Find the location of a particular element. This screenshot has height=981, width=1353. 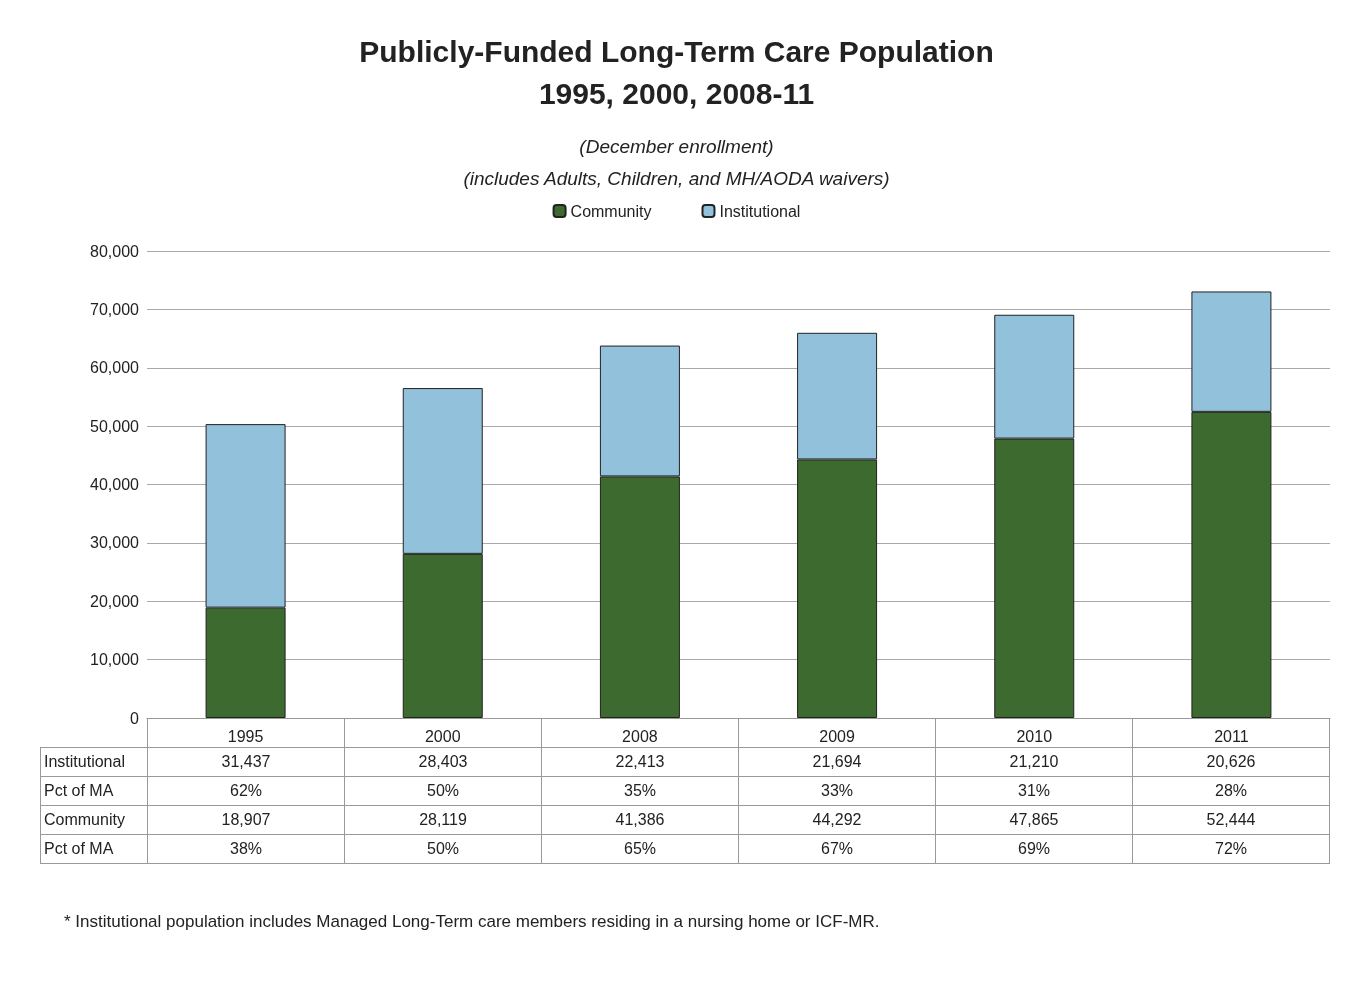

y-tick-label: 40,000 is located at coordinates (115, 484).